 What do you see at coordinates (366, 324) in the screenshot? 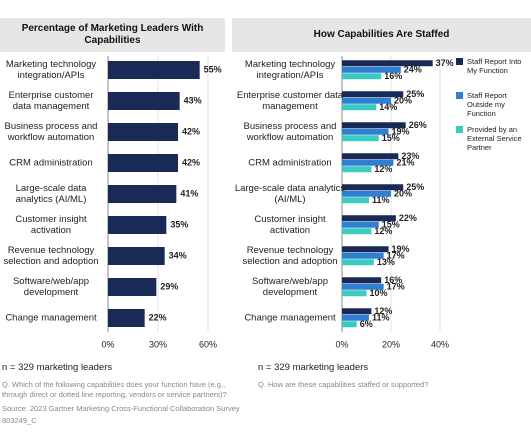
I see `value-label: 6%` at bounding box center [366, 324].